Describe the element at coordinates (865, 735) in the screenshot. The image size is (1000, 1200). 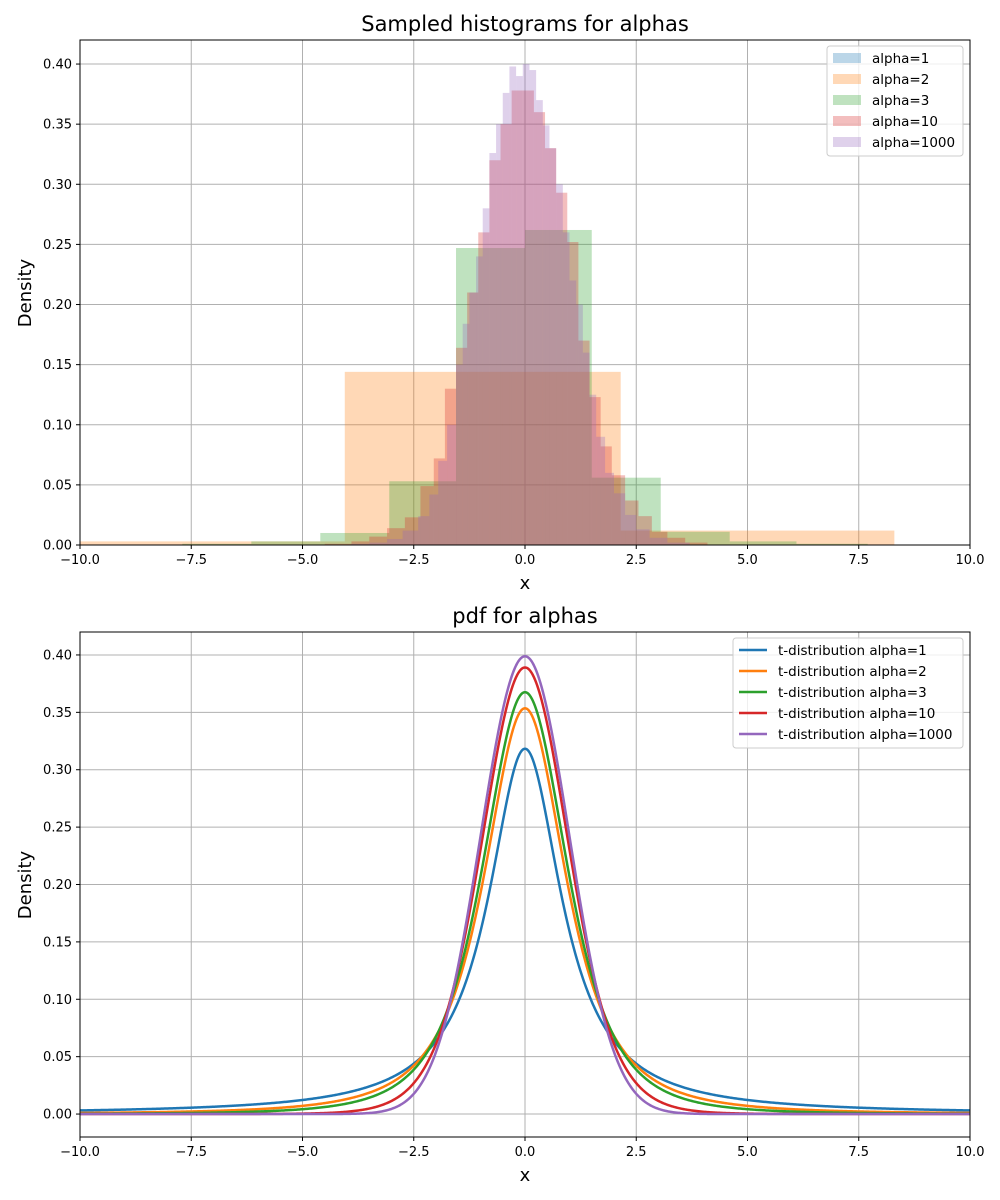
I see `legend-label-t-distribution-alpha-1000: t-distribution alpha=1000` at that location.